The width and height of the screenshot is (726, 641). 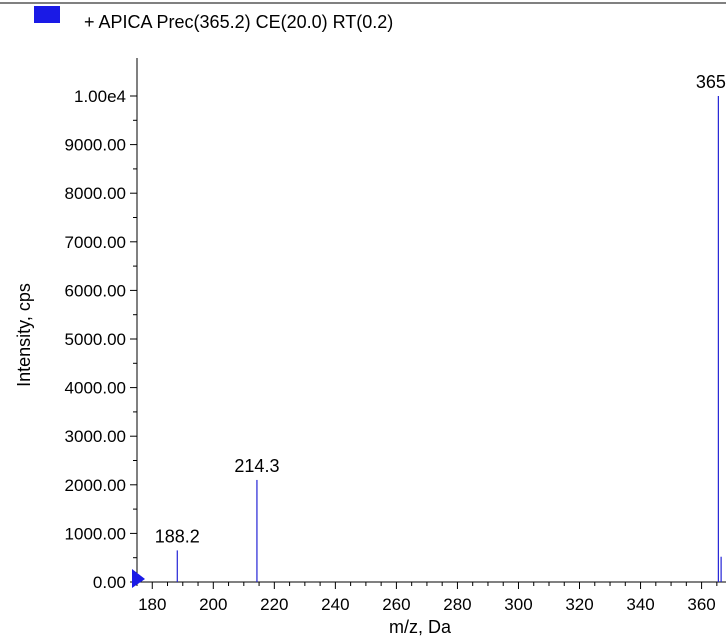 What do you see at coordinates (95, 242) in the screenshot?
I see `y-tick-label: 7000.00` at bounding box center [95, 242].